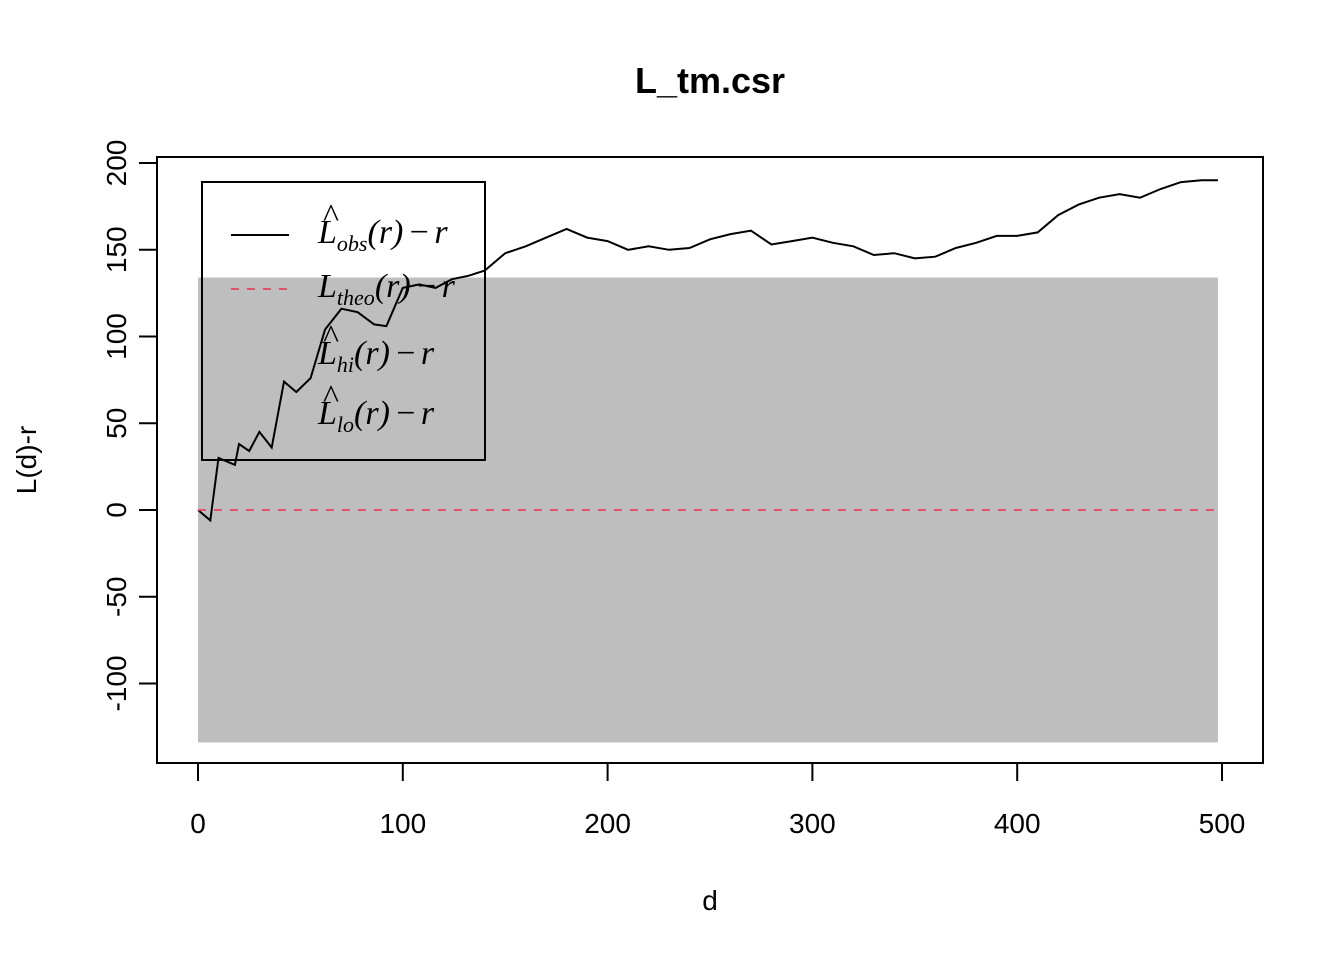 This screenshot has height=960, width=1344. Describe the element at coordinates (345, 424) in the screenshot. I see `legend-part-sub: lo` at that location.